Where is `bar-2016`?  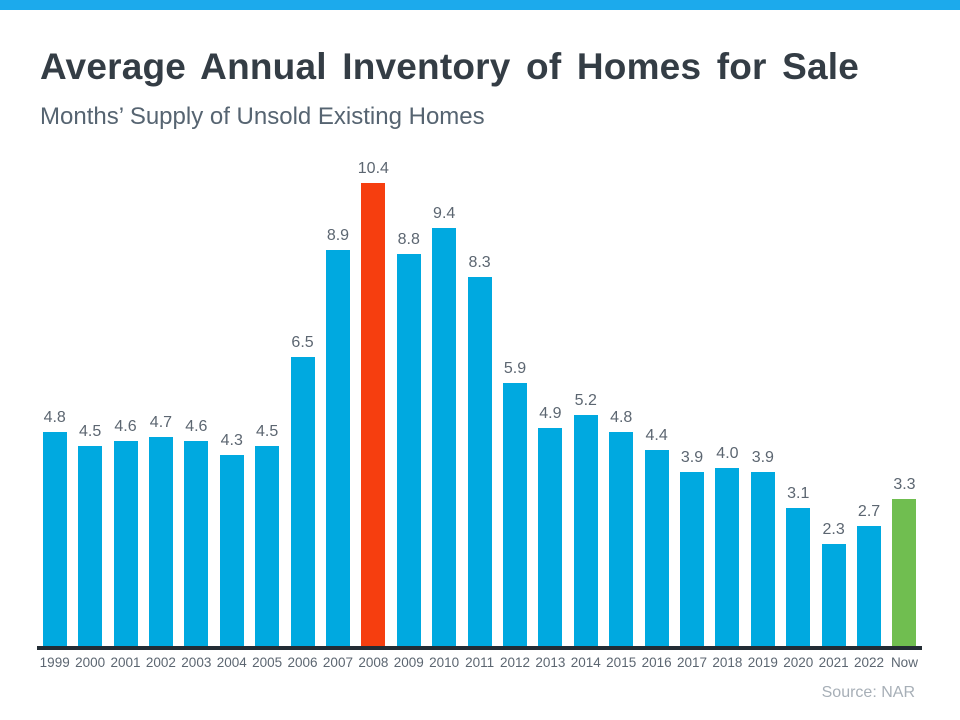 bar-2016 is located at coordinates (656, 548).